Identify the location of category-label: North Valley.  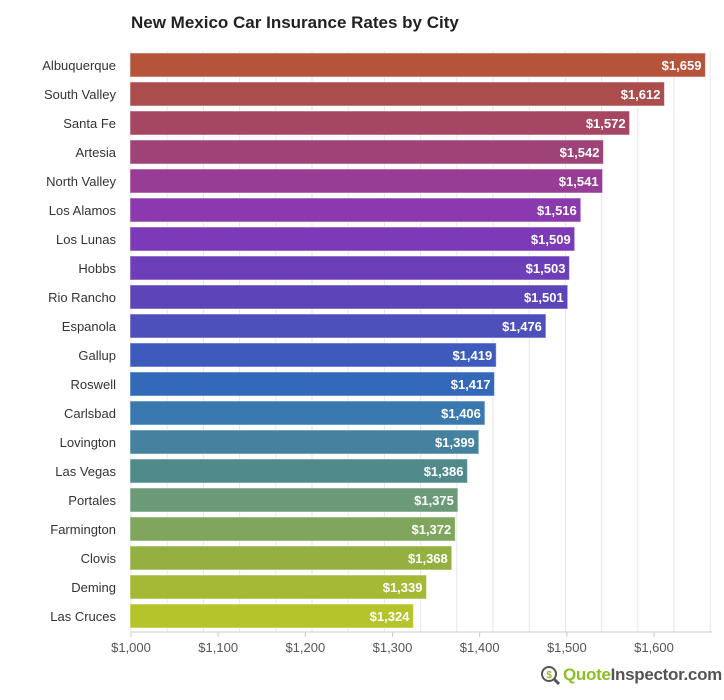
(81, 181).